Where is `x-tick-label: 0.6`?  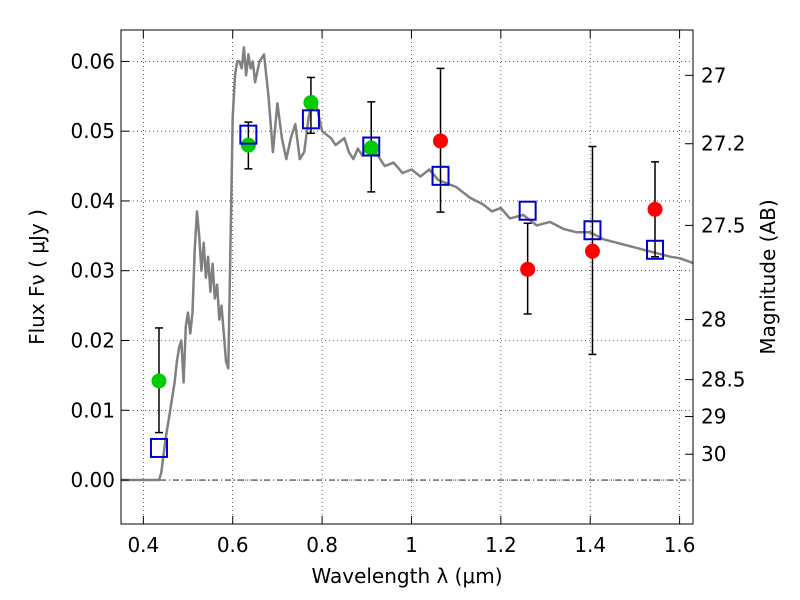 x-tick-label: 0.6 is located at coordinates (233, 545).